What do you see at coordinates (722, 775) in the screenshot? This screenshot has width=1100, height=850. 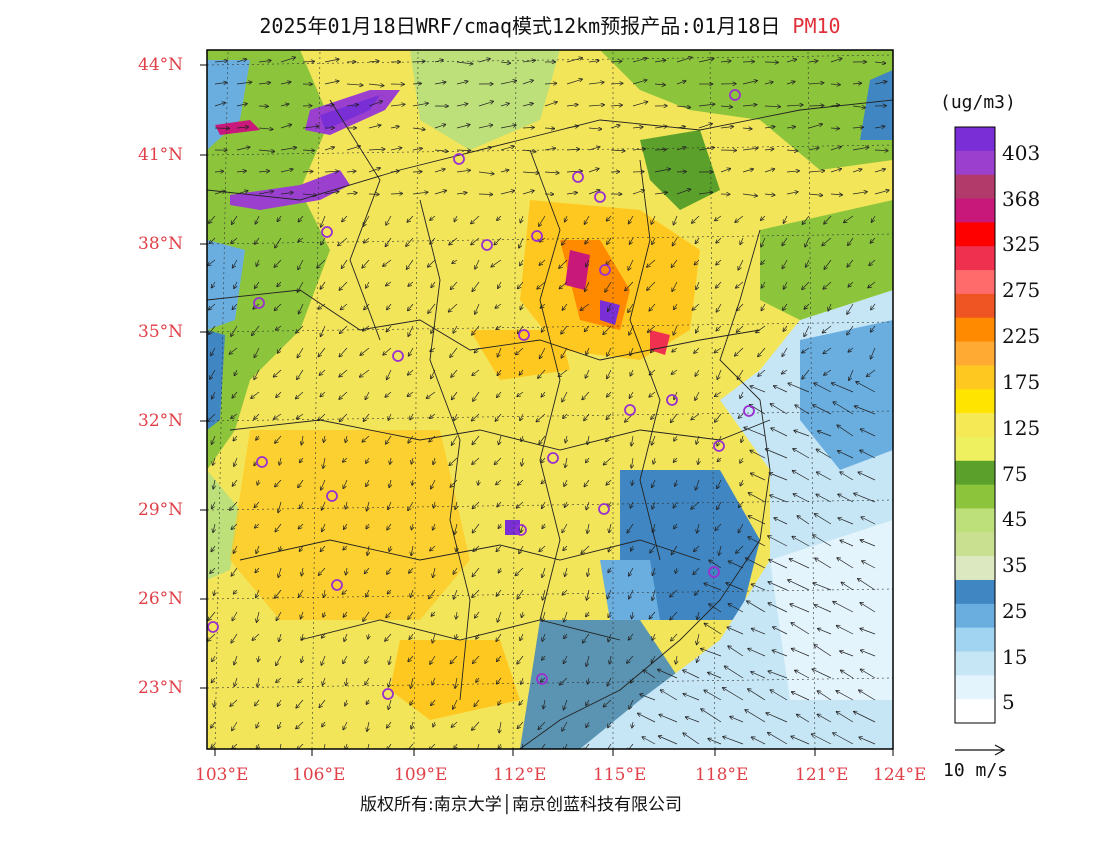 I see `lon-label-118: 118°E` at bounding box center [722, 775].